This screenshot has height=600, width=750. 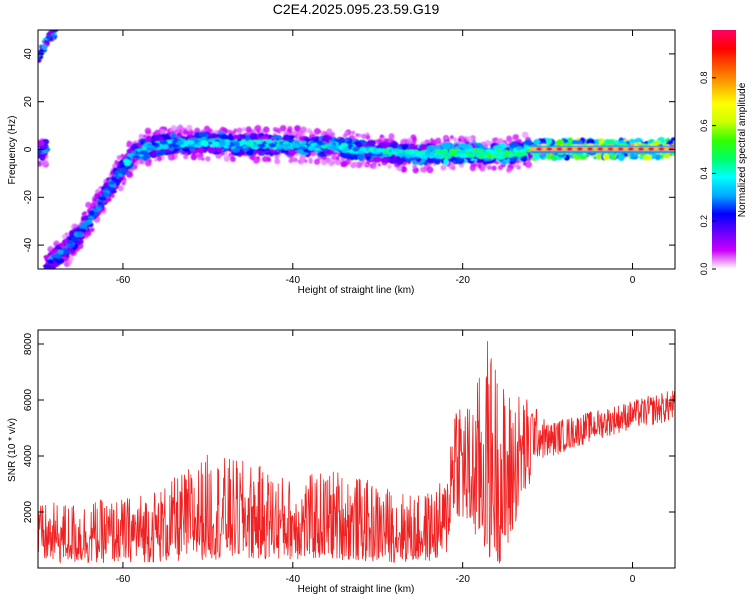 I want to click on colorbar-tick-label: 0.6, so click(x=704, y=125).